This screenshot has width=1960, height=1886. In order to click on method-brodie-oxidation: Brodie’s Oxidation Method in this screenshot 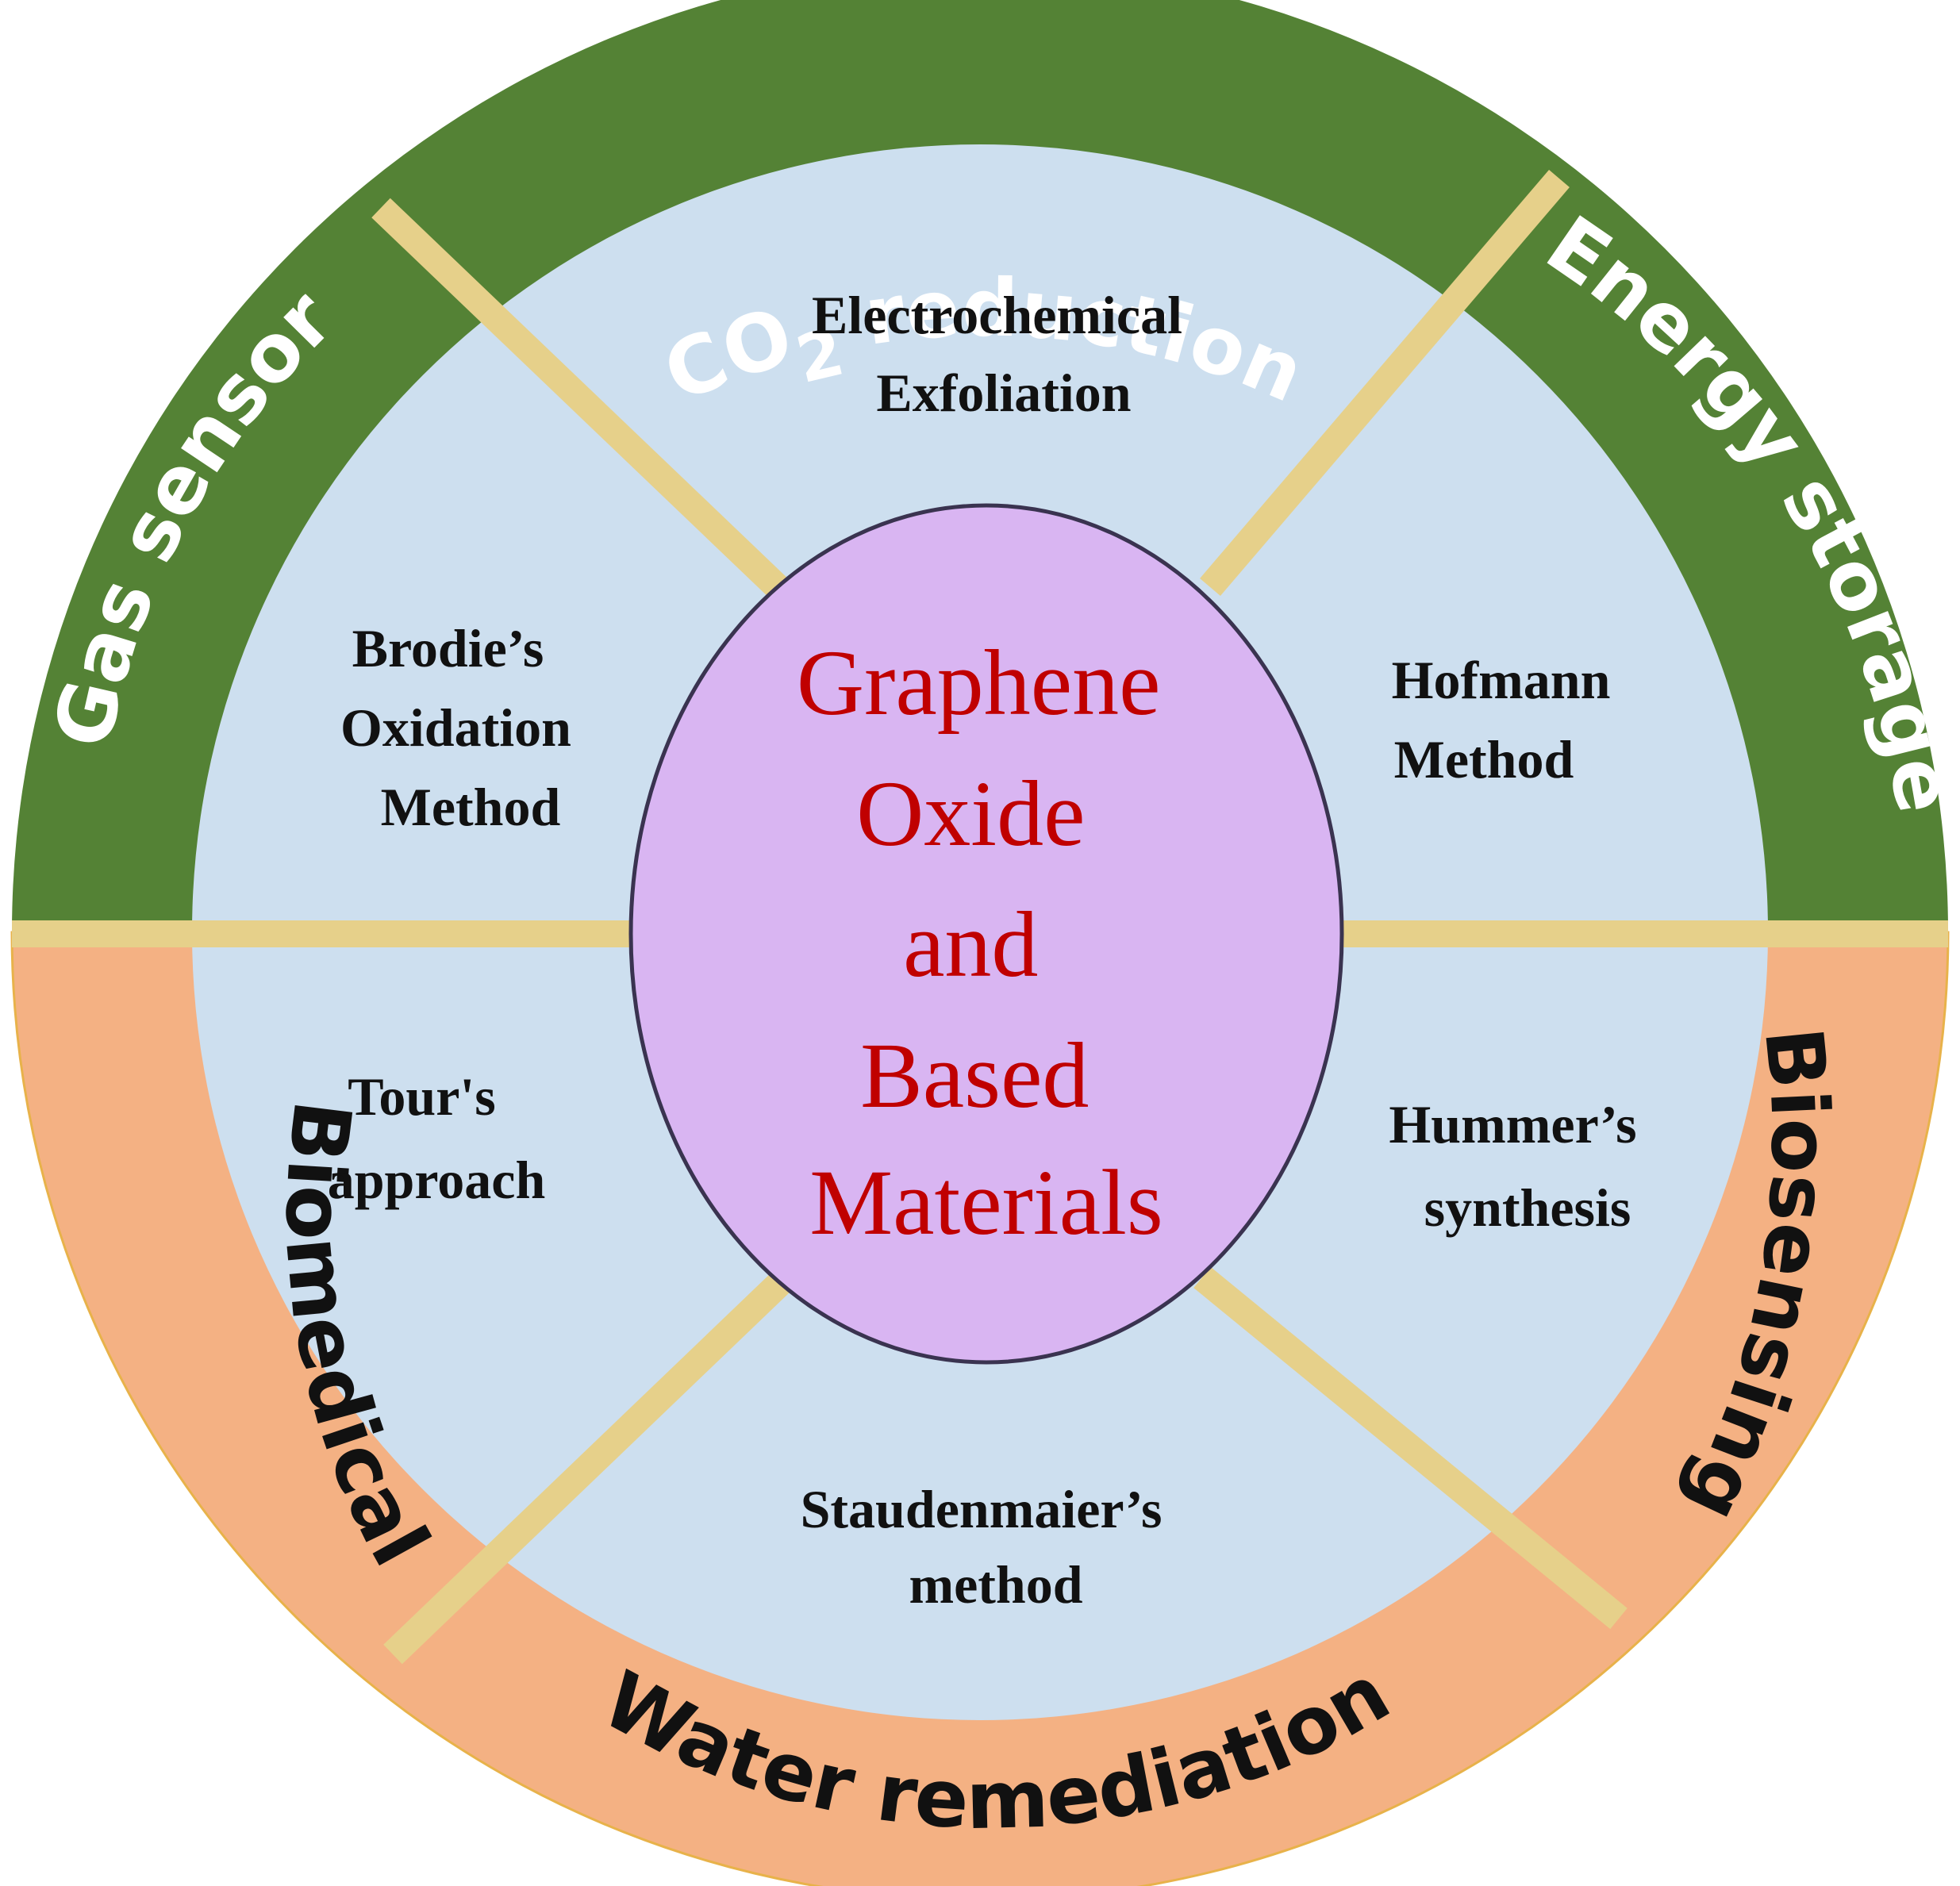, I will do `click(463, 727)`.